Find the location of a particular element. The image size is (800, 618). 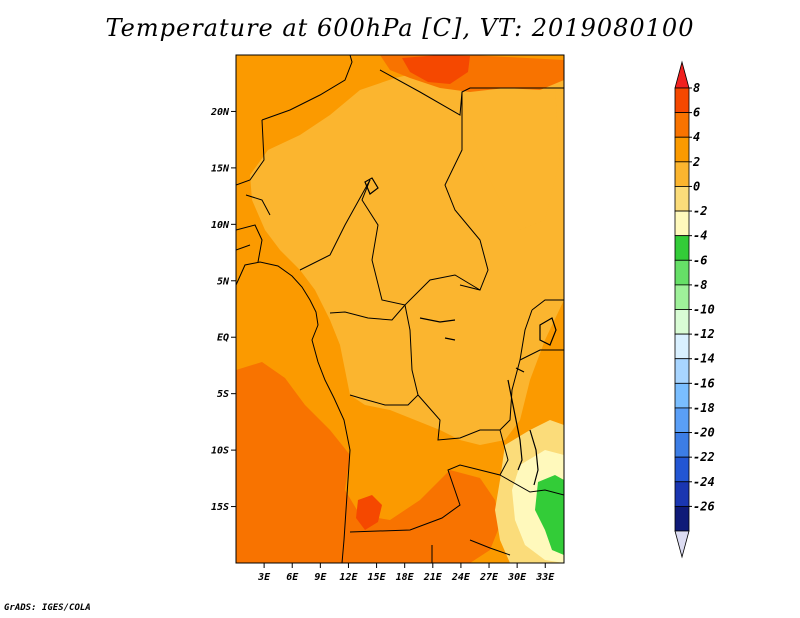

lon-tick-label: 33E is located at coordinates (545, 577).